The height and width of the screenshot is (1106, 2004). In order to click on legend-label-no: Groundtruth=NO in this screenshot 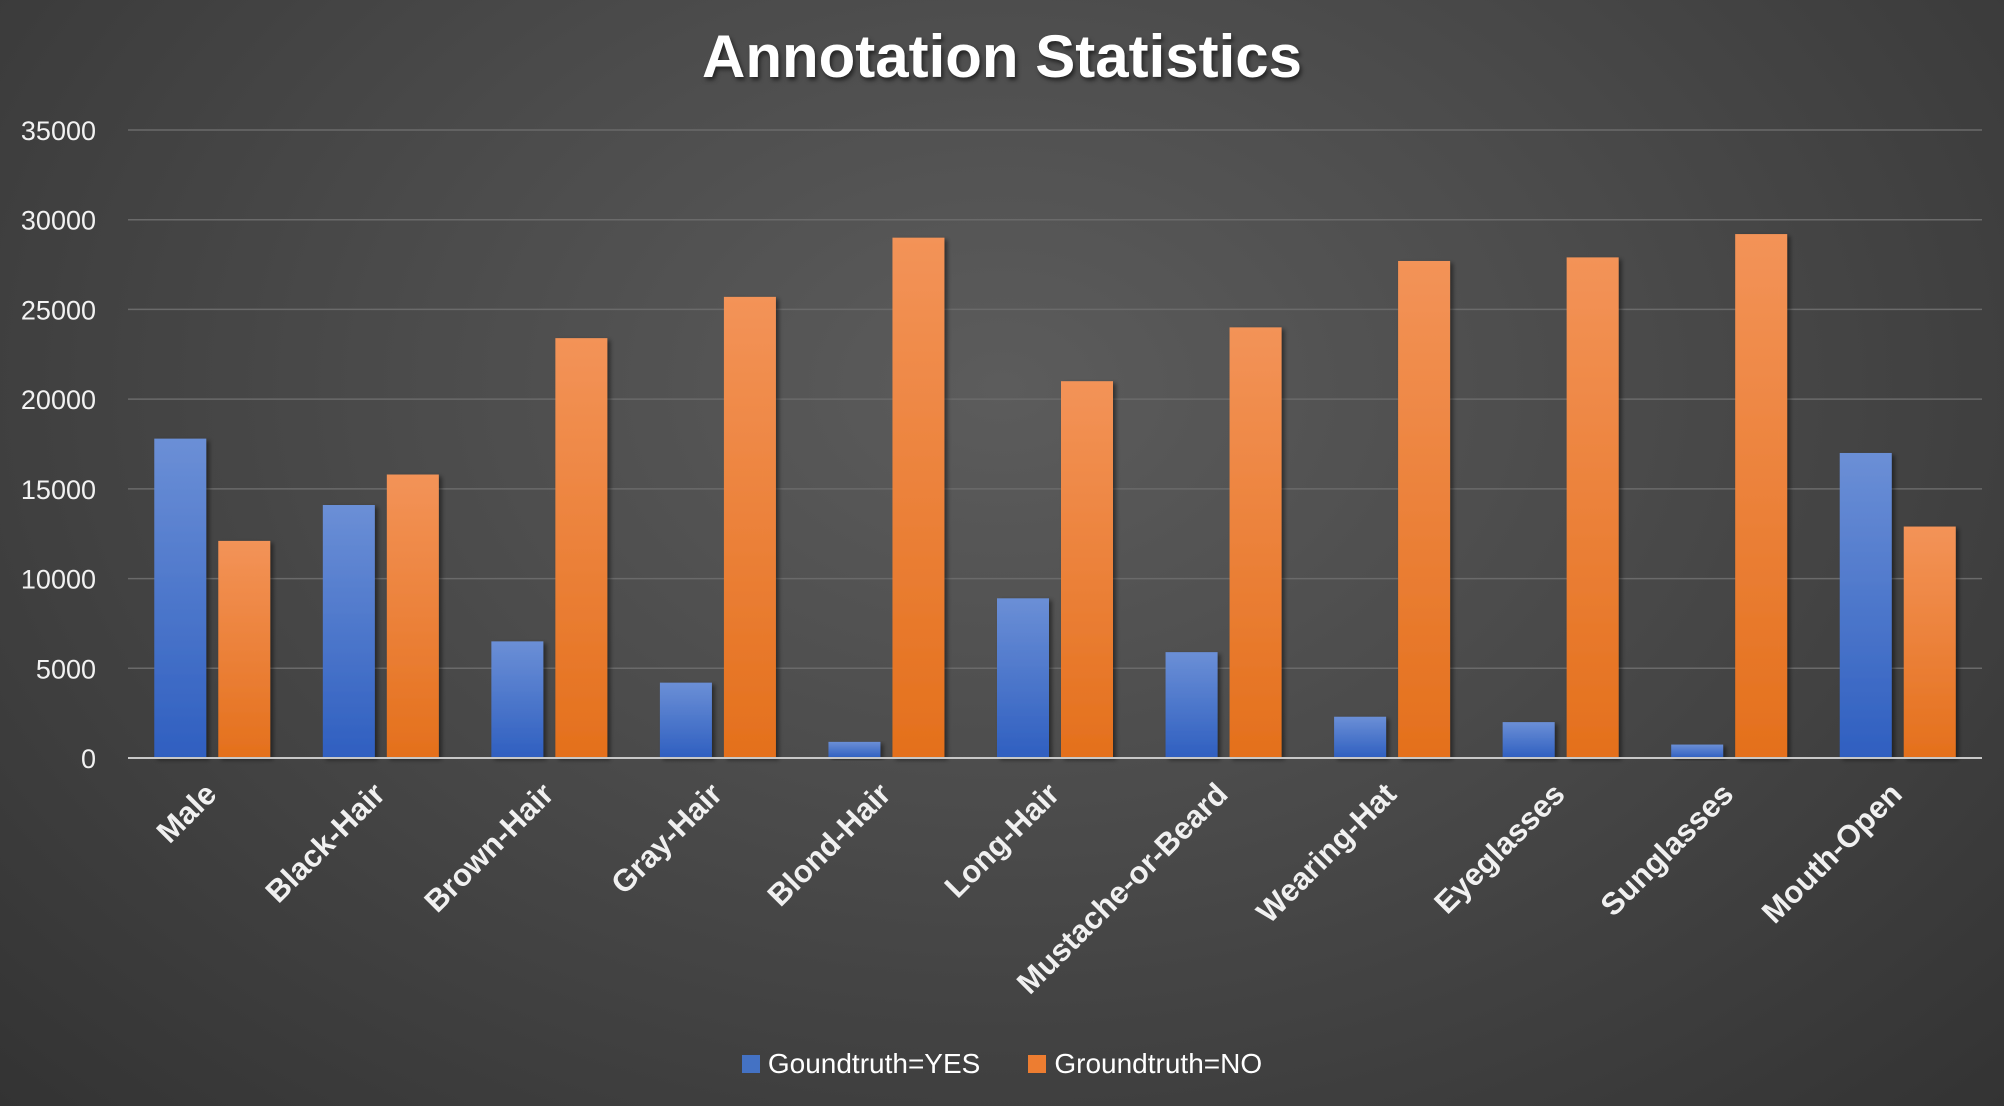, I will do `click(1158, 1063)`.